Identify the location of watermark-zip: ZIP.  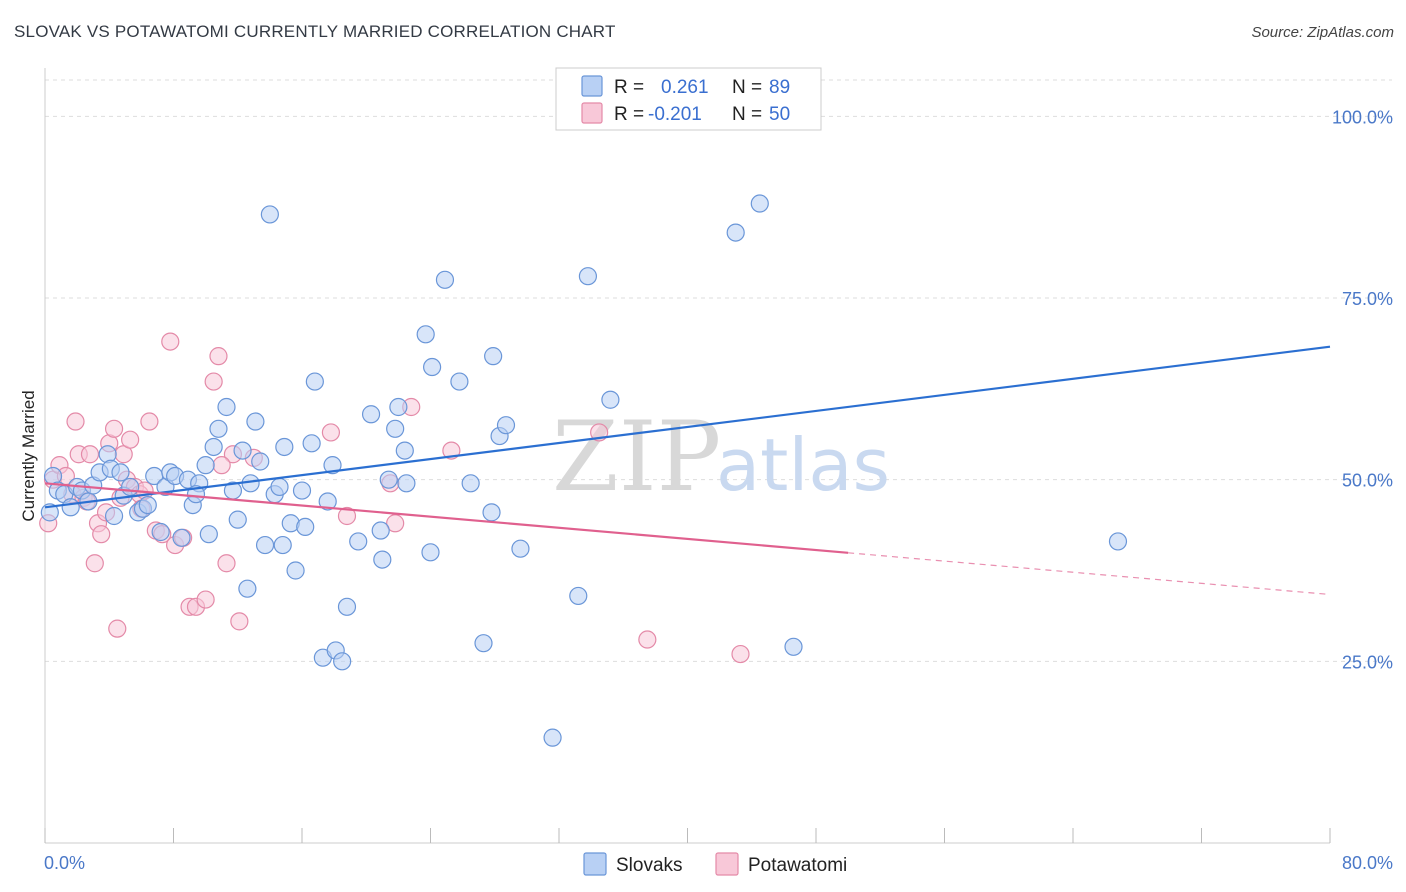
(636, 457).